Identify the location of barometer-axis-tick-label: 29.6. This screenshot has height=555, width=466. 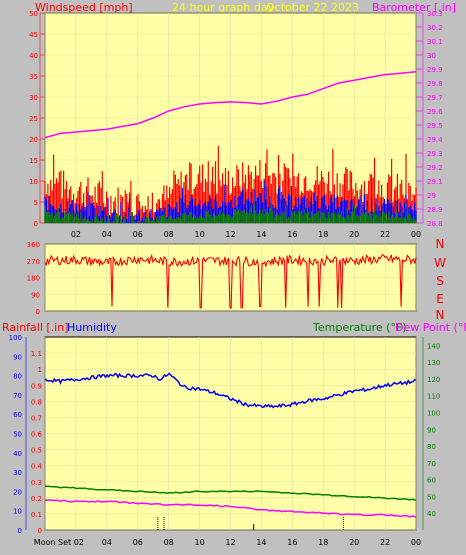
(435, 112).